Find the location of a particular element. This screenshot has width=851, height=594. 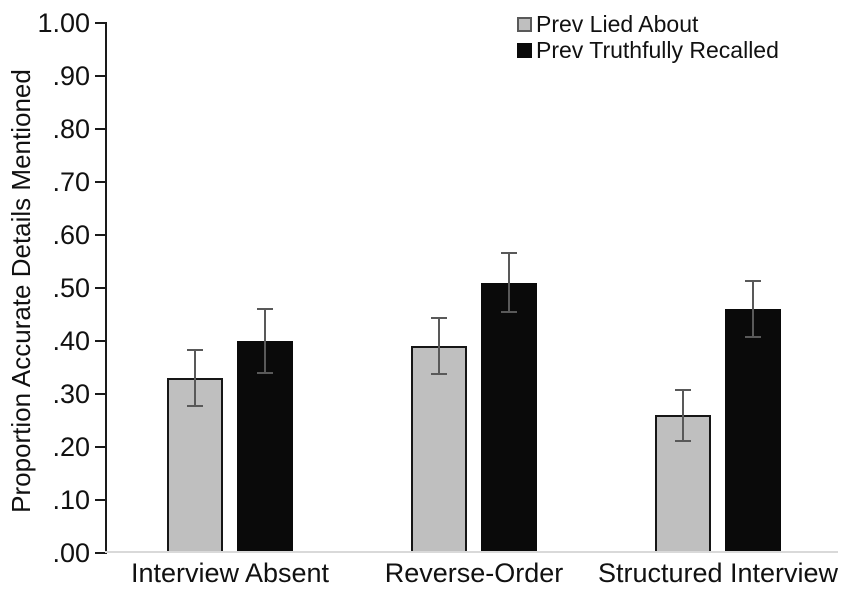

bar-series1-cat2 is located at coordinates (753, 431).